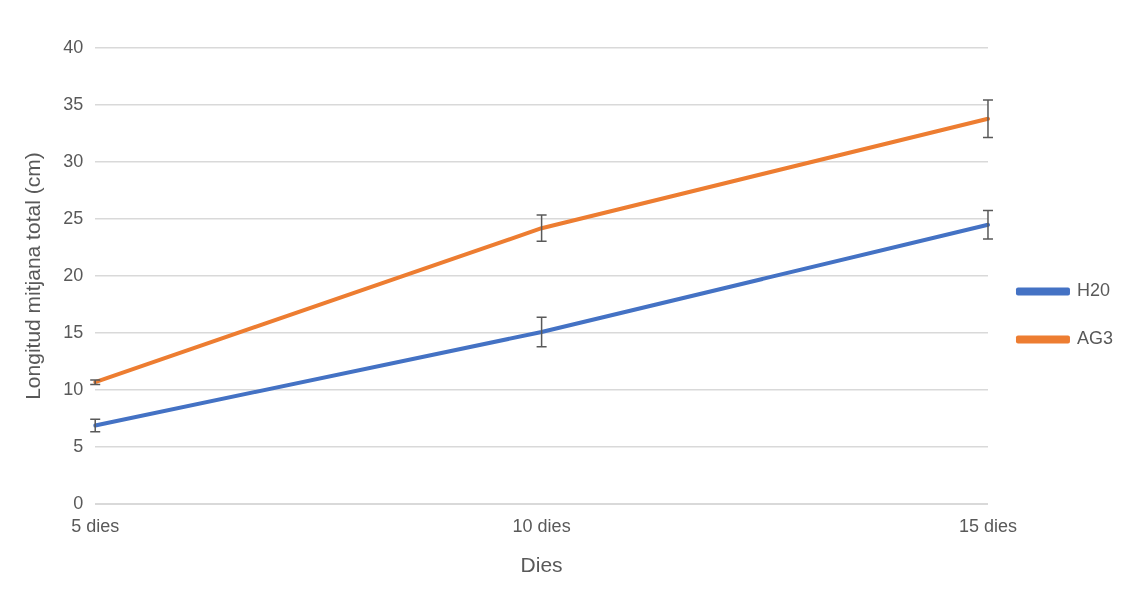 The height and width of the screenshot is (603, 1145). What do you see at coordinates (541, 565) in the screenshot?
I see `x-axis-title: Dies` at bounding box center [541, 565].